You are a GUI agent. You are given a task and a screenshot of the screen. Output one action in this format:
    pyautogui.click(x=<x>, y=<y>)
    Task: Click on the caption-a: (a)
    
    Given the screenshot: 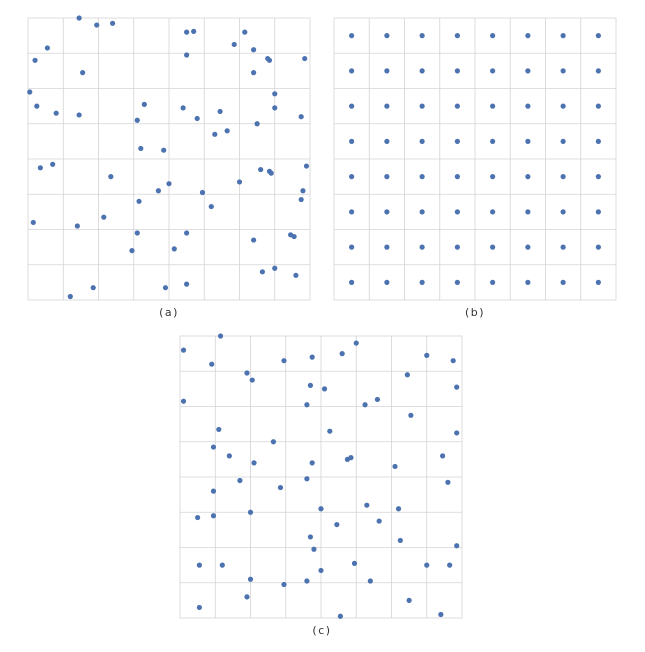 What is the action you would take?
    pyautogui.click(x=169, y=312)
    